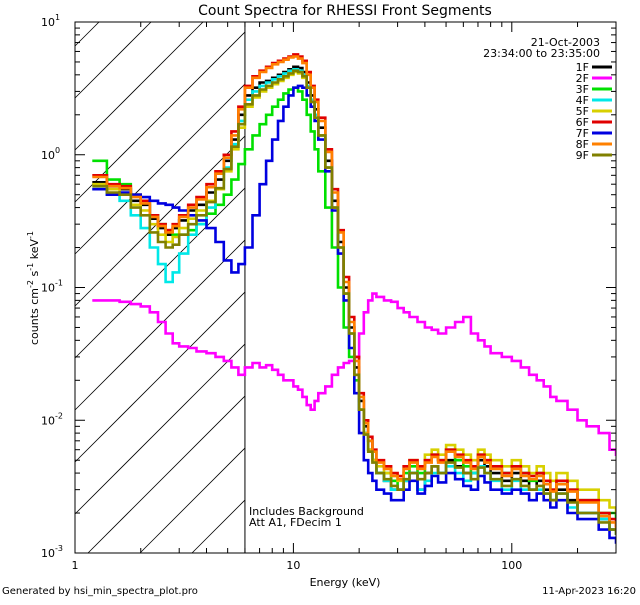  What do you see at coordinates (75, 565) in the screenshot?
I see `x-tick-label: 1` at bounding box center [75, 565].